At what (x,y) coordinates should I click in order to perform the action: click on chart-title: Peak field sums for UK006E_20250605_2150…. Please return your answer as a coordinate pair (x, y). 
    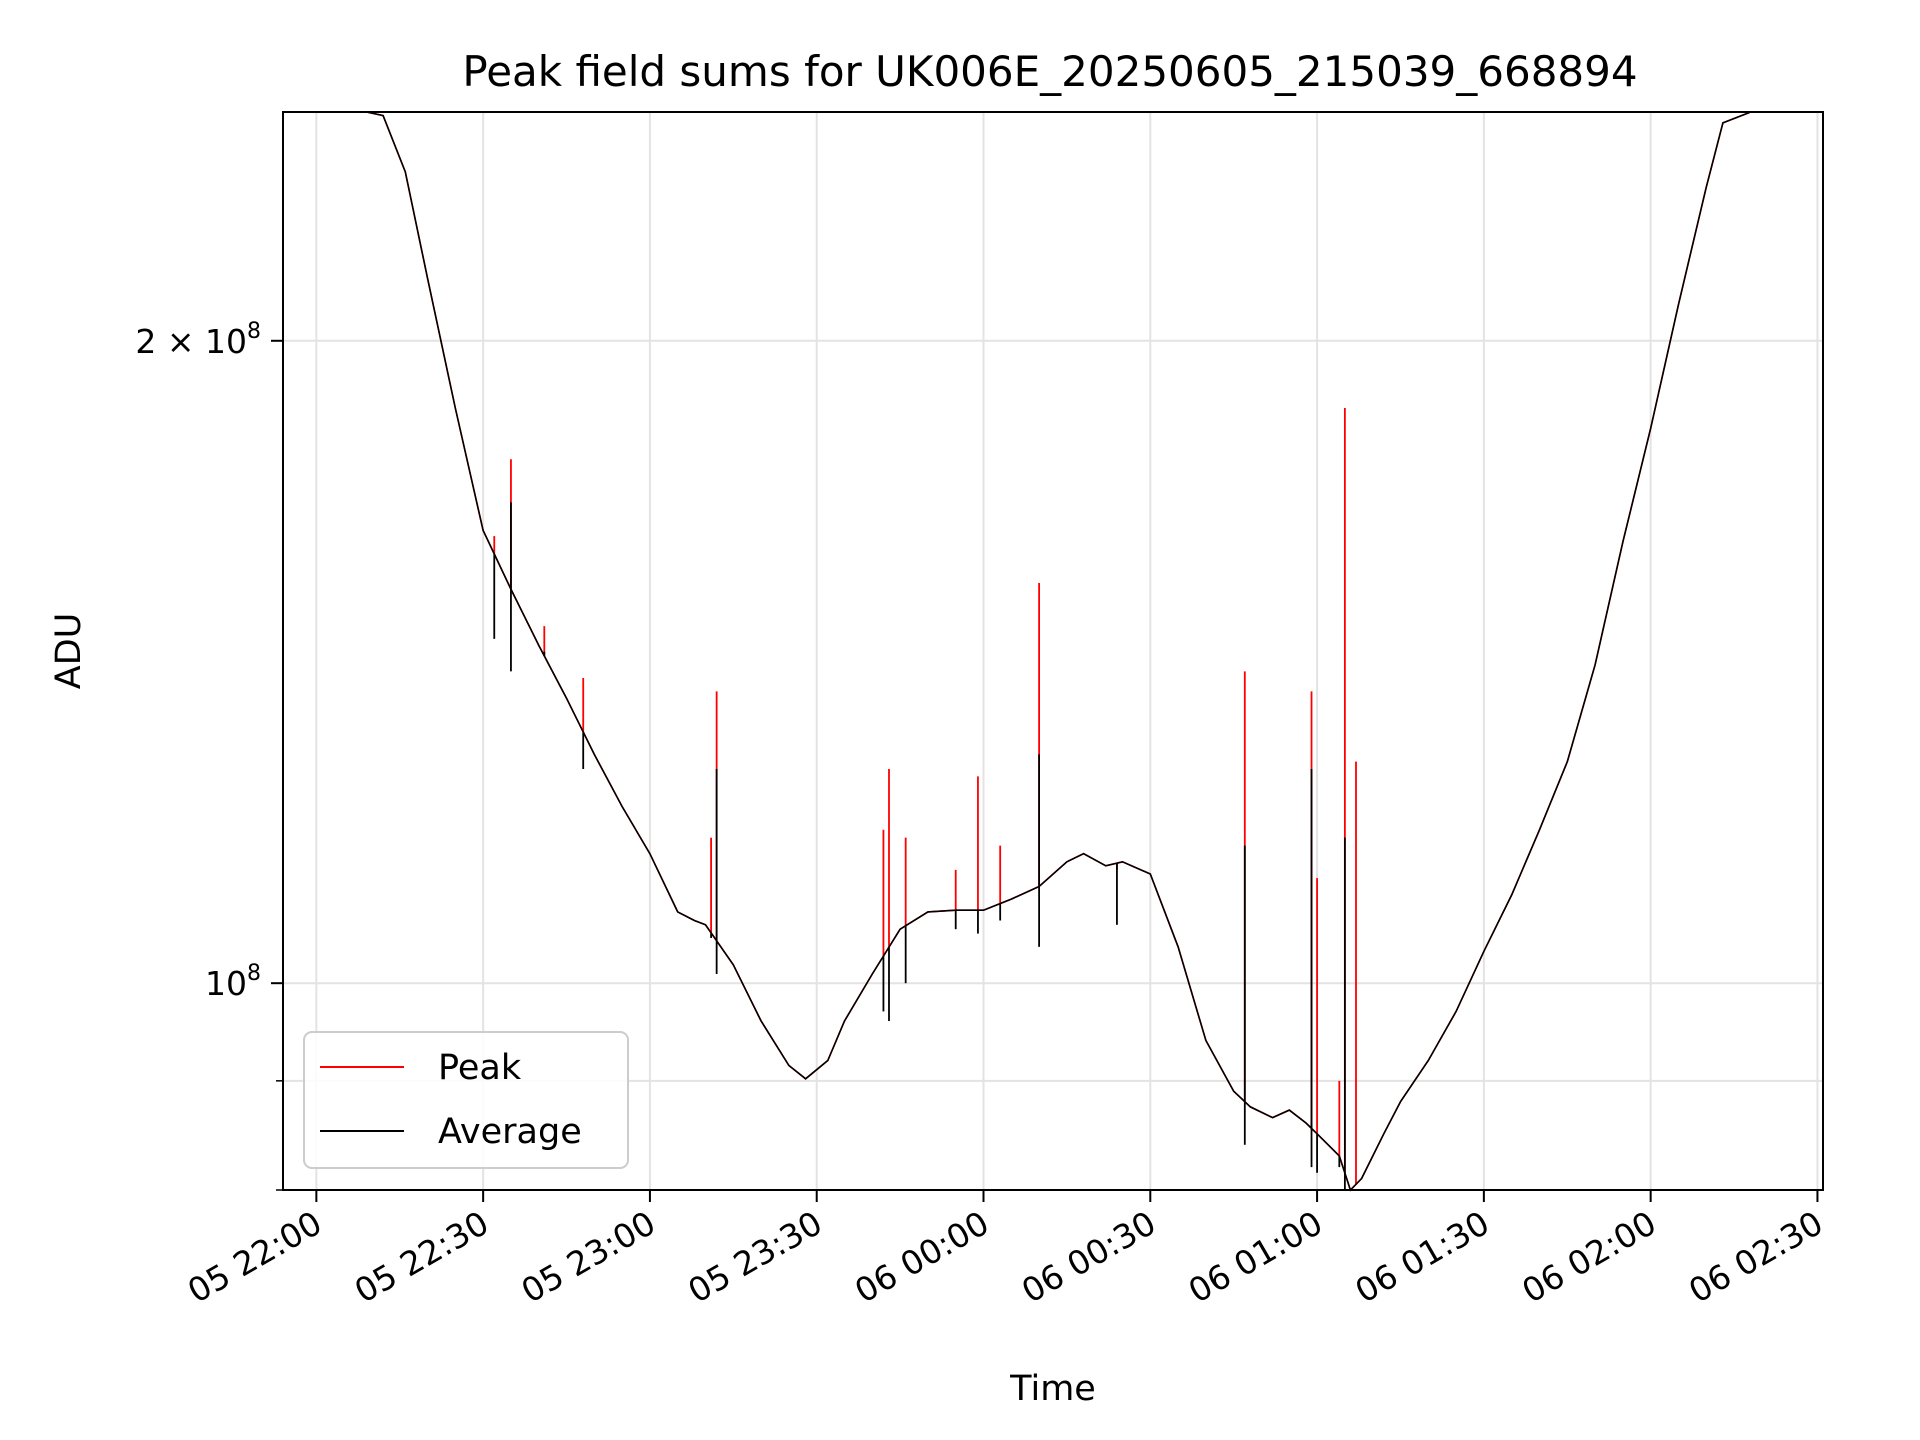
    Looking at the image, I should click on (1049, 71).